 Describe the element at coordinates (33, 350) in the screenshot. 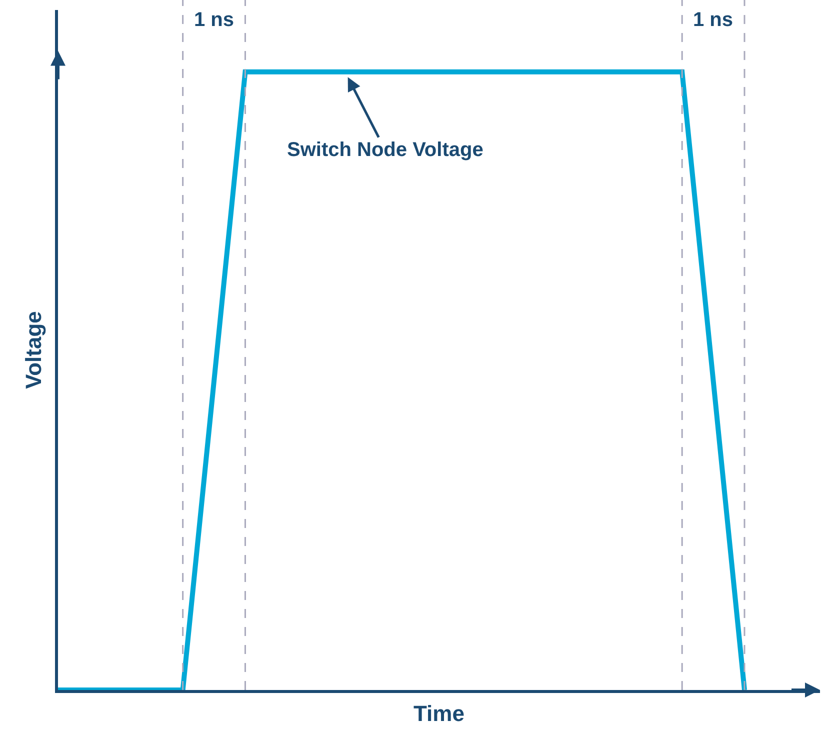

I see `y-axis-title: Voltage` at that location.